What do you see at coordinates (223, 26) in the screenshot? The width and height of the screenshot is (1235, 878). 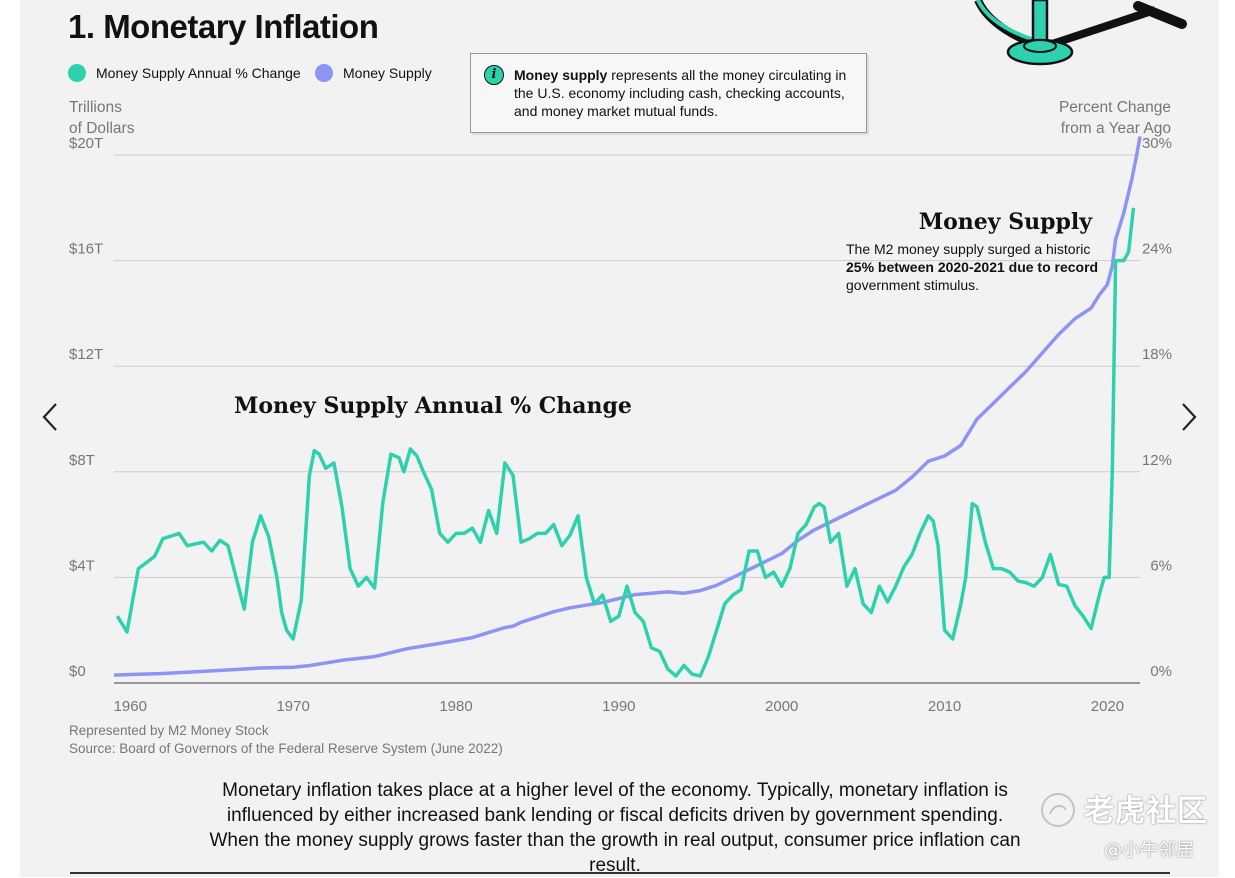 I see `page-title: 1. Monetary Inflation` at bounding box center [223, 26].